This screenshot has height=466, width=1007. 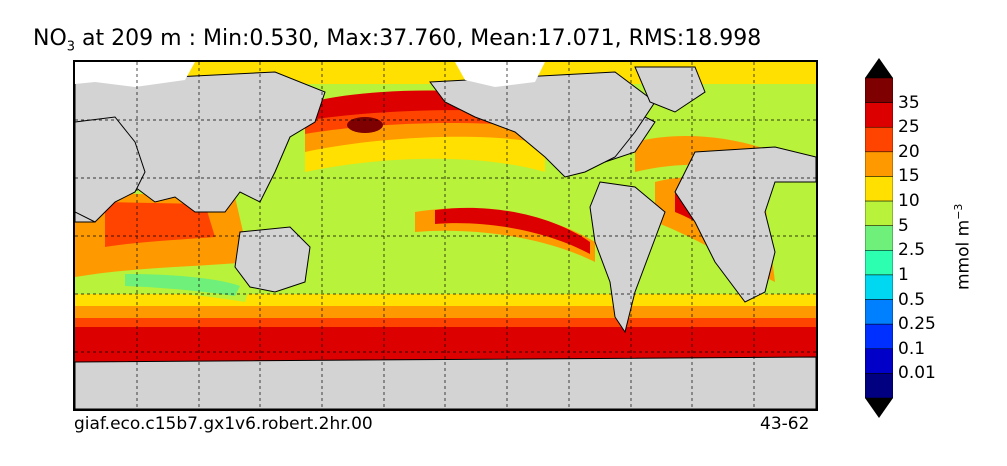 I want to click on title-subscript: 3, so click(x=71, y=47).